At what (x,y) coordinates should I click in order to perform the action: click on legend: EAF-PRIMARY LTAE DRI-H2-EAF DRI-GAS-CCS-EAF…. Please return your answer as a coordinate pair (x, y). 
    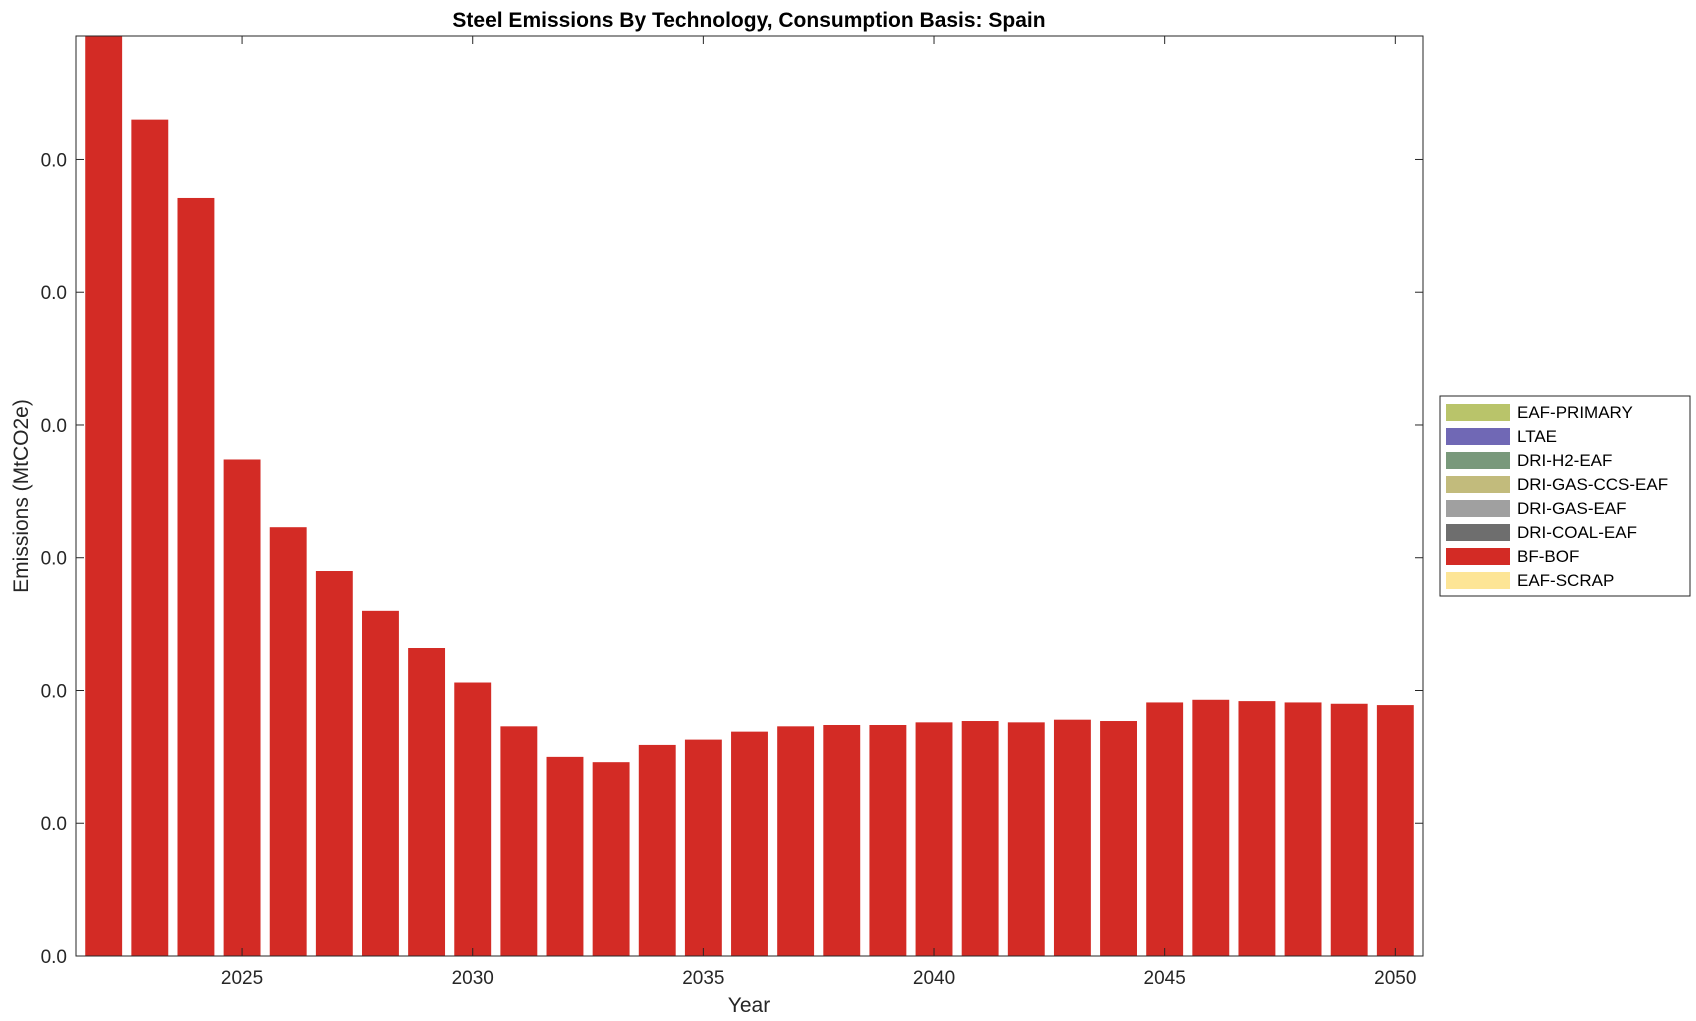
    Looking at the image, I should click on (1565, 496).